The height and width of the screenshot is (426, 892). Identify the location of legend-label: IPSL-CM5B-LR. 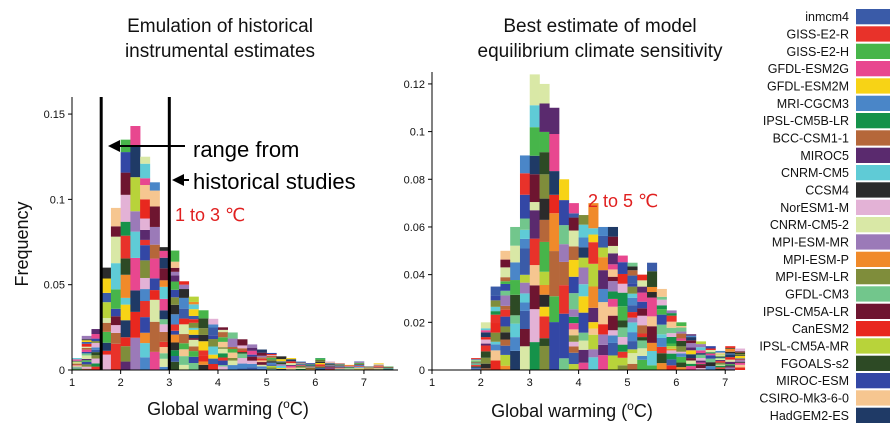
(806, 121).